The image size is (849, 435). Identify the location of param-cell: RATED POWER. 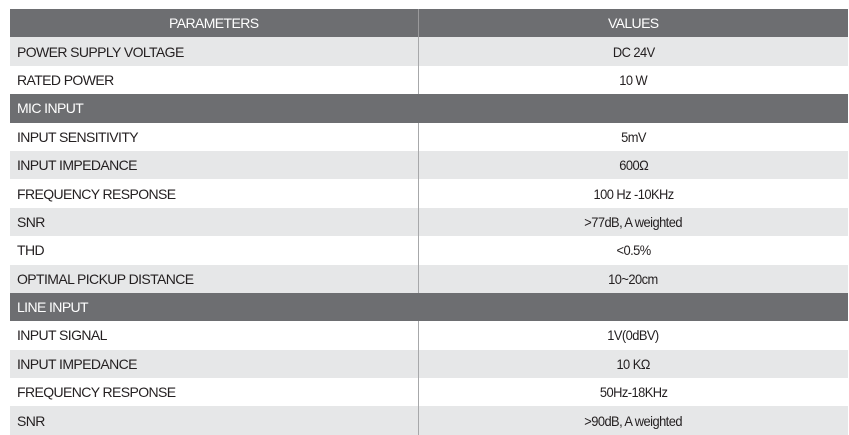
(214, 80).